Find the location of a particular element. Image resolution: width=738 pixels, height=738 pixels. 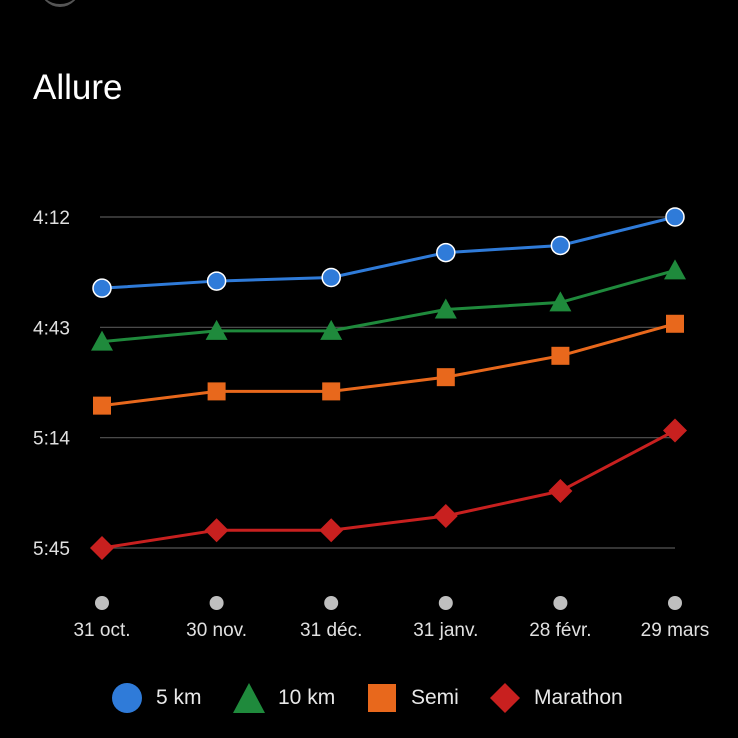

x-tick-label: 29 mars is located at coordinates (675, 630).